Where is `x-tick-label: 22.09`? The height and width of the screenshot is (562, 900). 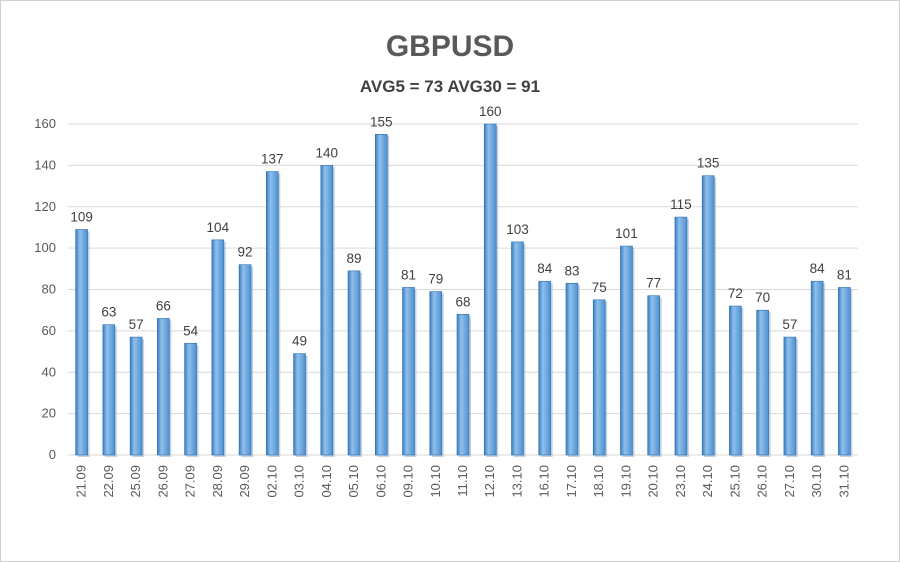
x-tick-label: 22.09 is located at coordinates (108, 481).